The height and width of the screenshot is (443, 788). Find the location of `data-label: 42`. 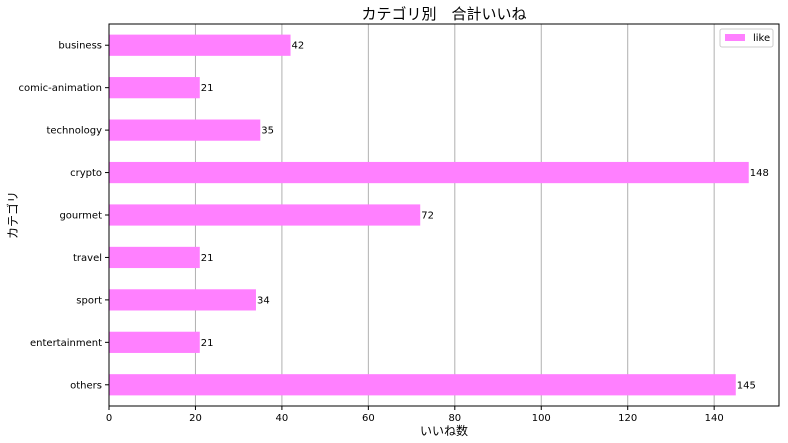

data-label: 42 is located at coordinates (298, 46).